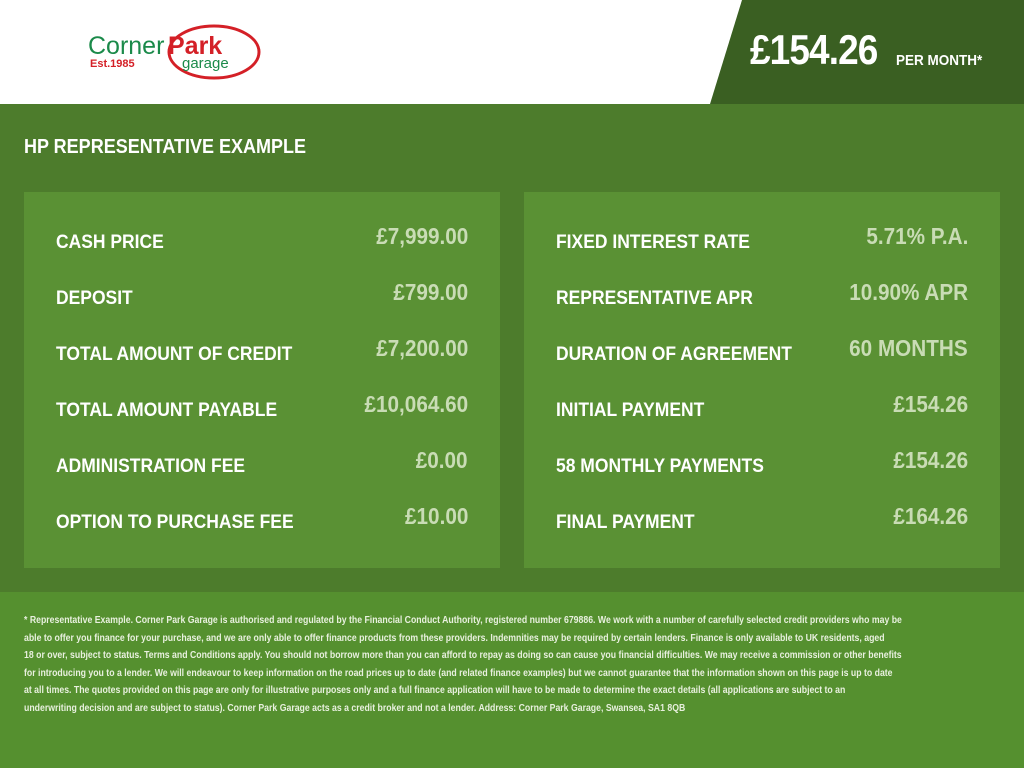 The height and width of the screenshot is (768, 1024). I want to click on finance-row: REPRESENTATIVE APR 10.90% APR, so click(762, 296).